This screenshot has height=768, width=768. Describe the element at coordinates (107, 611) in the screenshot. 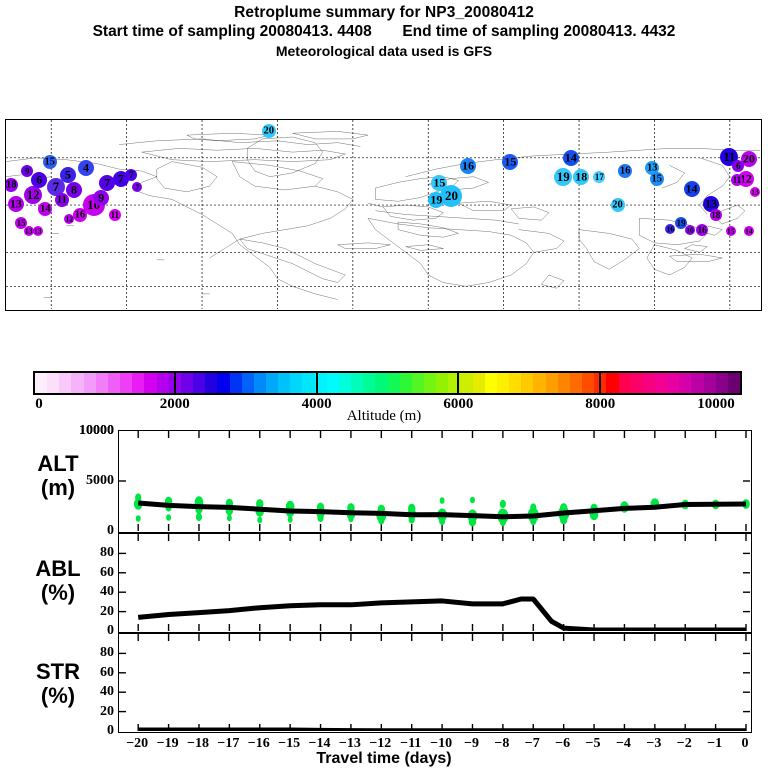

I see `y-axis-tick-label: 20` at that location.